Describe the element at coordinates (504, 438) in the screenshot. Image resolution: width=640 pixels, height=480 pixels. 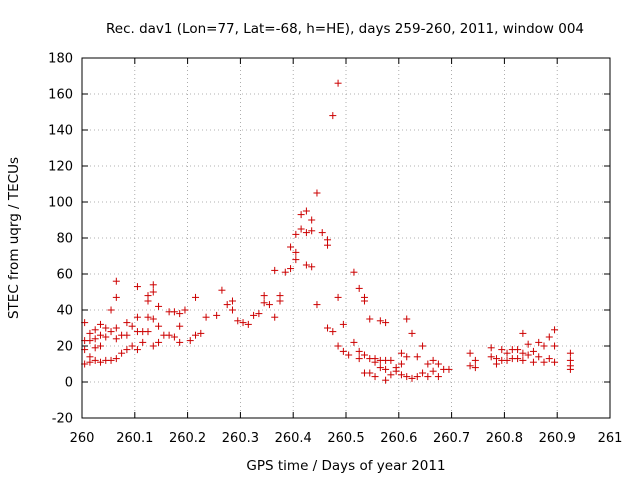
I see `x-tick-label: 260.8` at that location.